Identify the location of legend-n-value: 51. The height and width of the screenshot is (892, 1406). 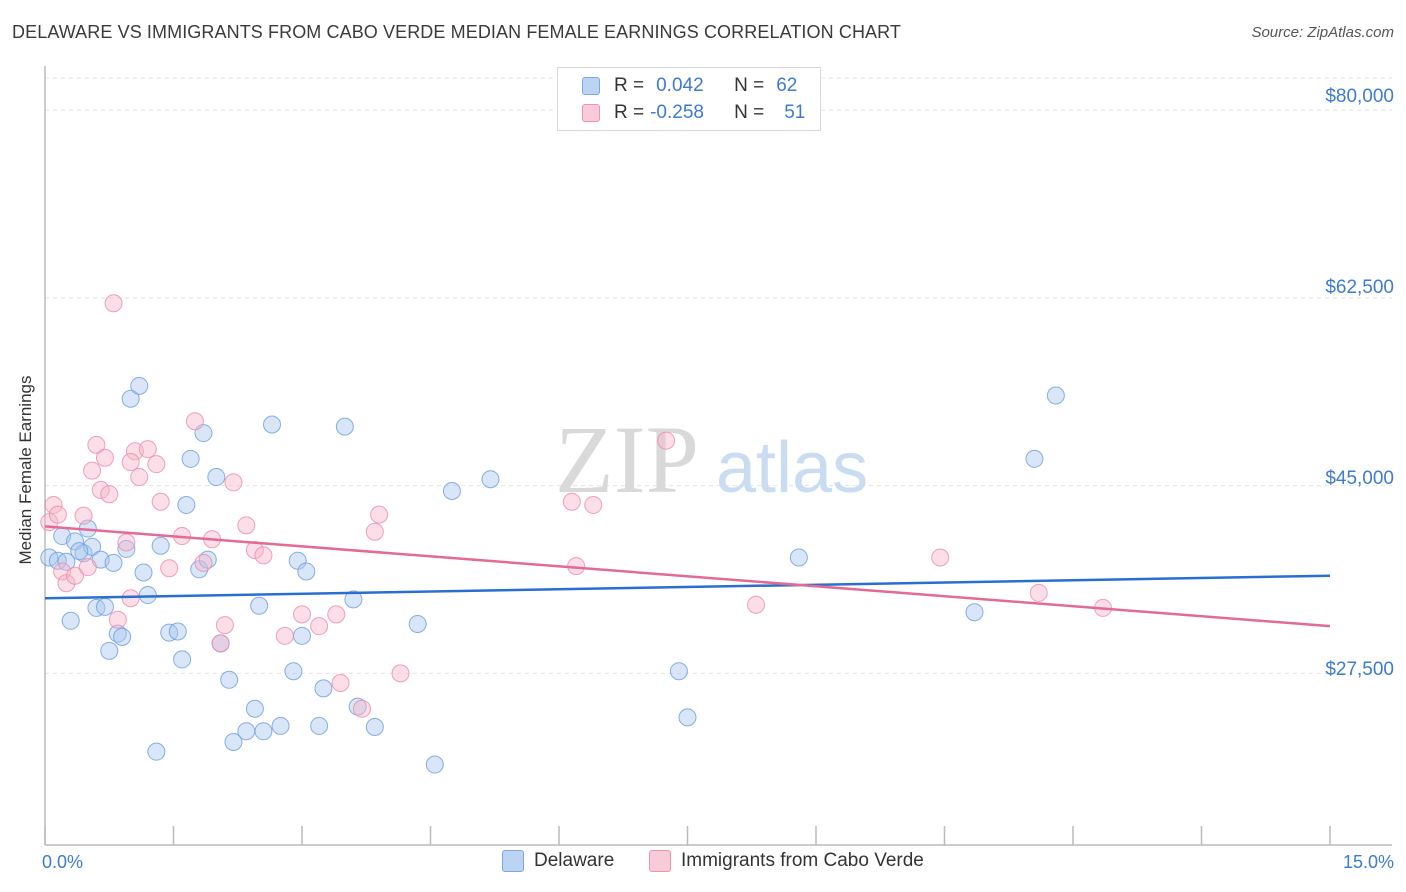
(795, 112).